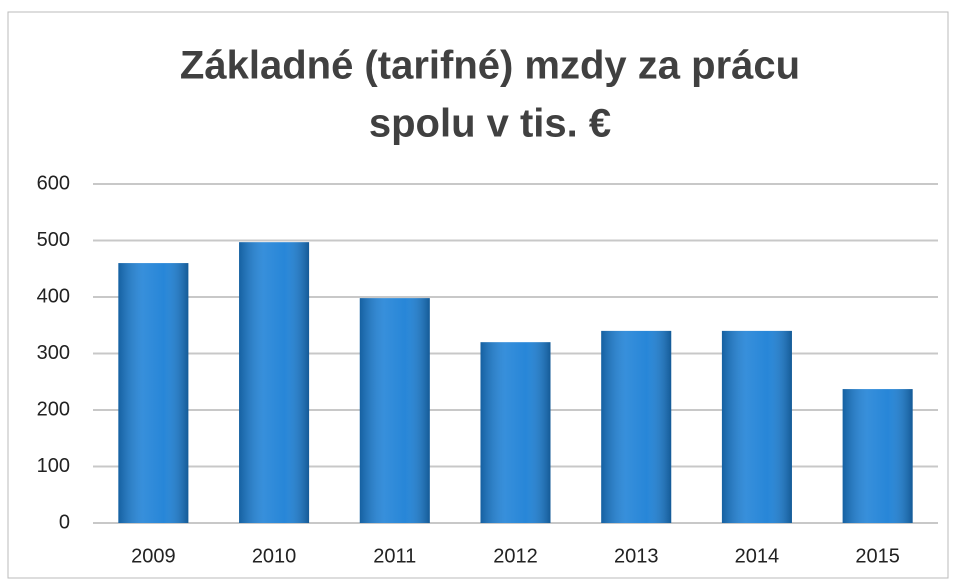  What do you see at coordinates (757, 556) in the screenshot?
I see `x-tick-label: 2014` at bounding box center [757, 556].